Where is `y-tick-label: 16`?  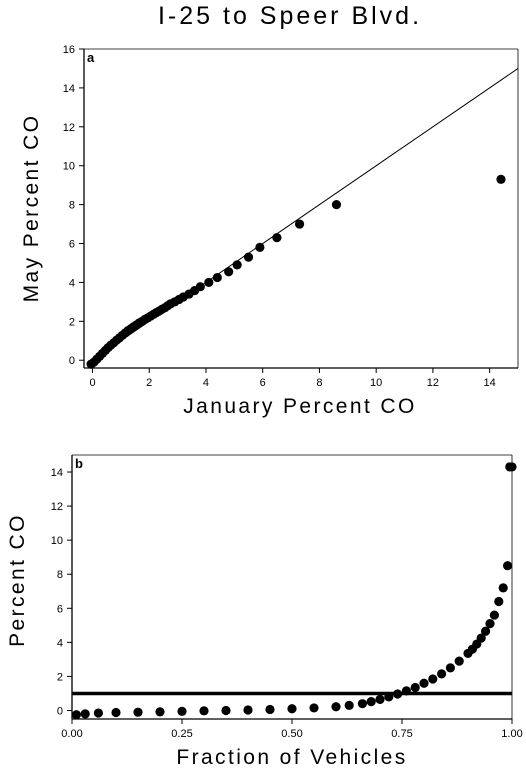
y-tick-label: 16 is located at coordinates (69, 50).